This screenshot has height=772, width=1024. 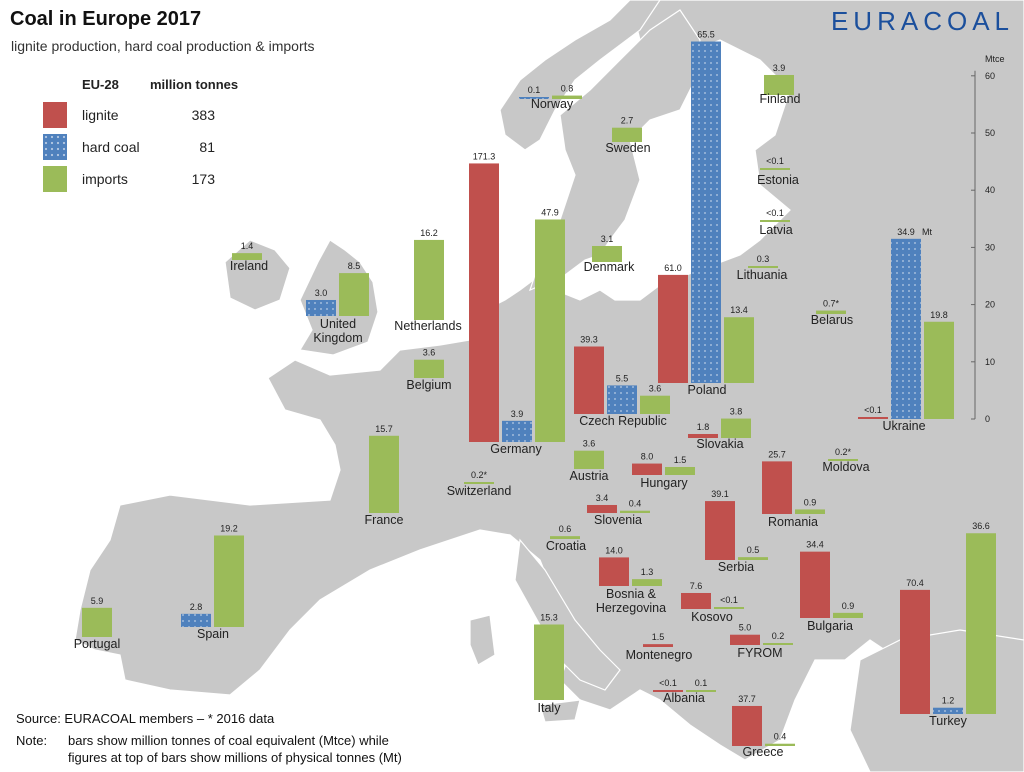 I want to click on country-label-bosnia-and-herzegovina-line-2: Herzegovina, so click(x=631, y=608).